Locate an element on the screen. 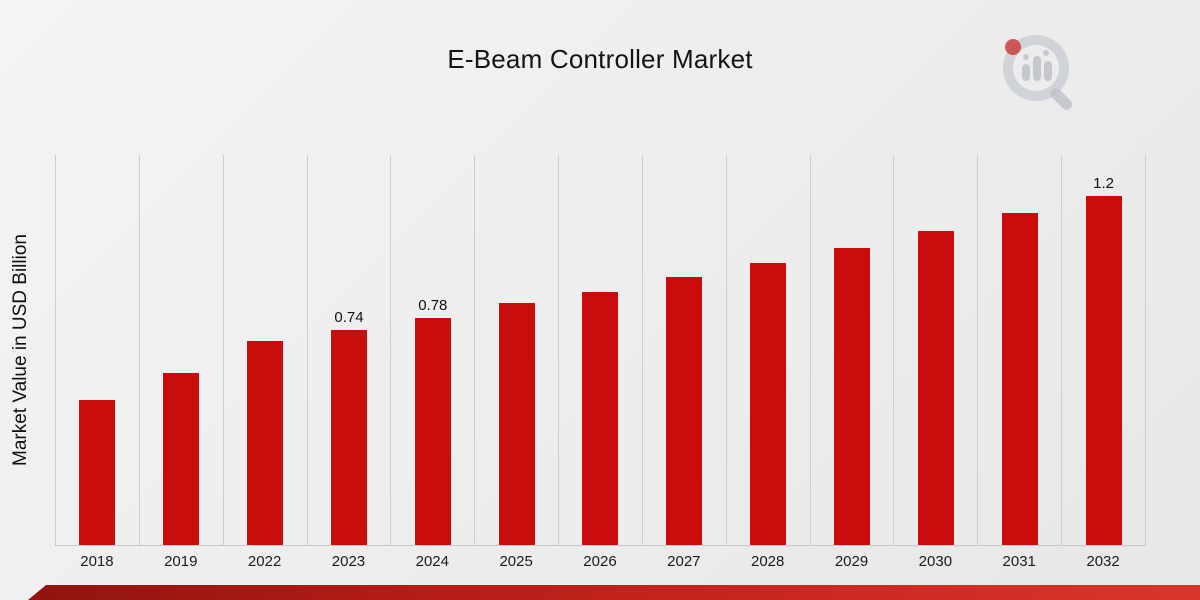 Image resolution: width=1200 pixels, height=600 pixels. x-tick-label: 2025 is located at coordinates (516, 561).